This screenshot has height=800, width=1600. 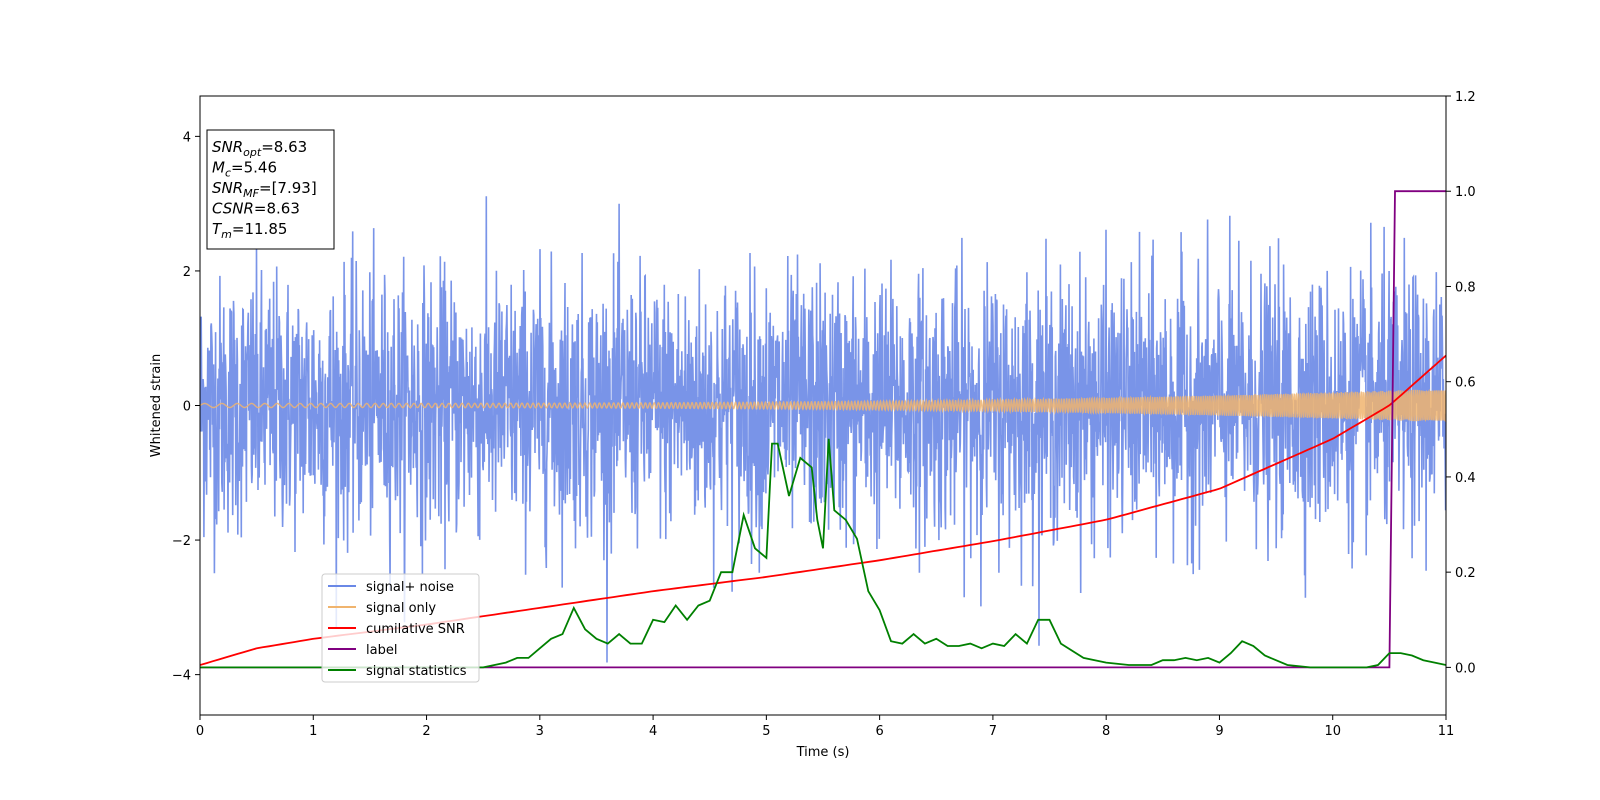 I want to click on x-tick-label: 4, so click(x=653, y=731).